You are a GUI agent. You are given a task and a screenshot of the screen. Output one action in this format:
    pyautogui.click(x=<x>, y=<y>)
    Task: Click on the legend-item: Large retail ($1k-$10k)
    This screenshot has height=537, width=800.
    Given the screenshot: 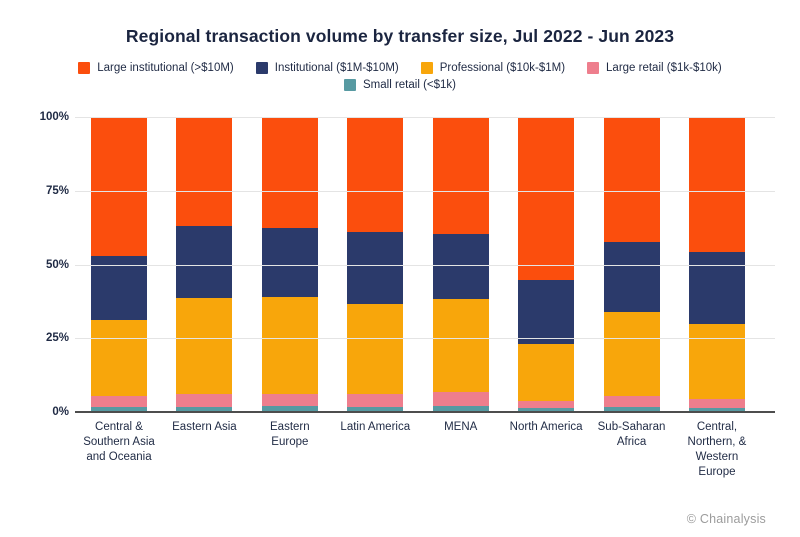 What is the action you would take?
    pyautogui.click(x=654, y=68)
    